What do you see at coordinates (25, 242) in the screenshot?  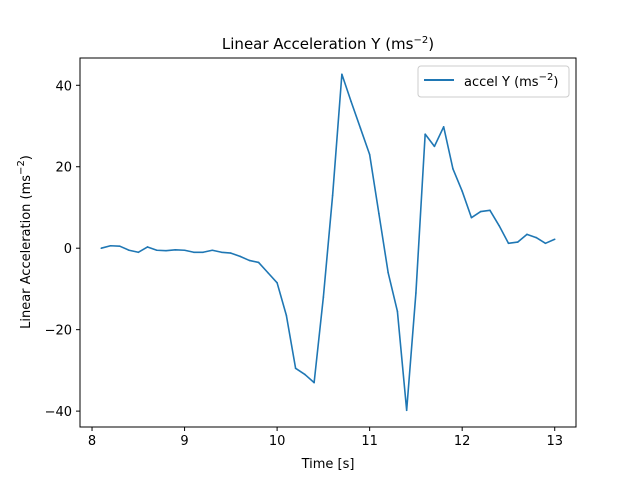 I see `y-axis-label: Linear Acceleration (ms−2)` at bounding box center [25, 242].